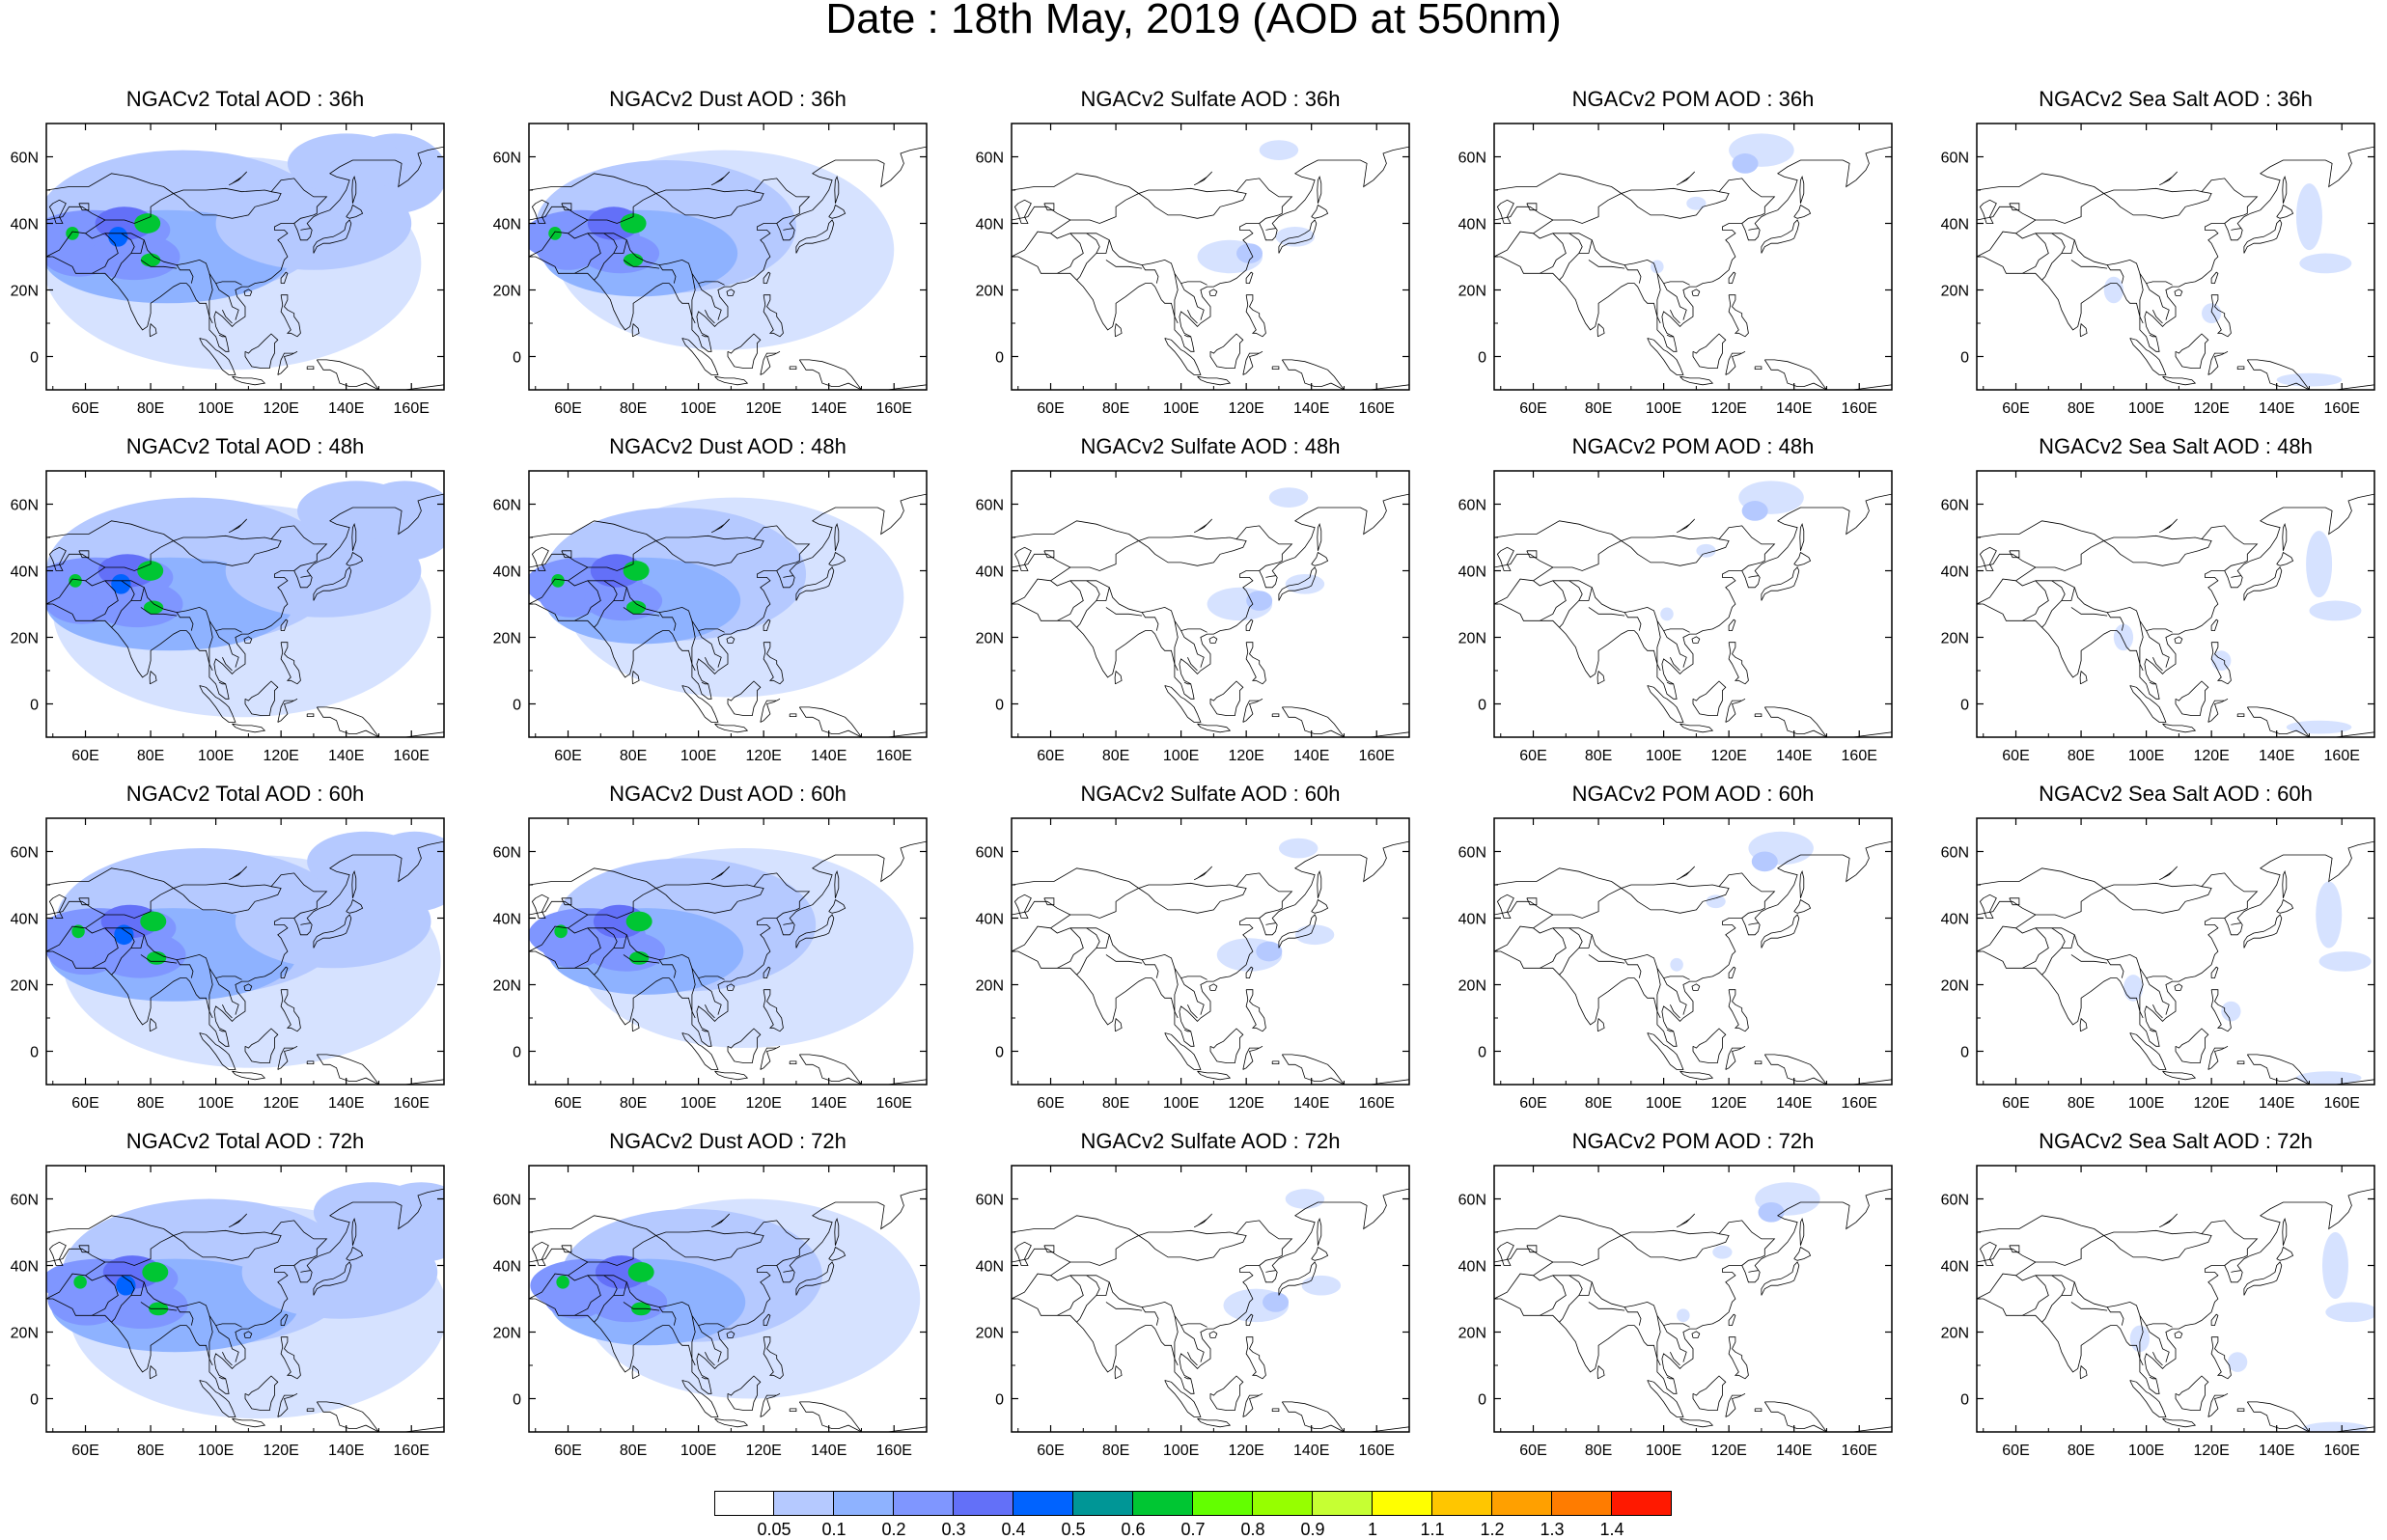  I want to click on lon-tick-label: 80E, so click(150, 1451).